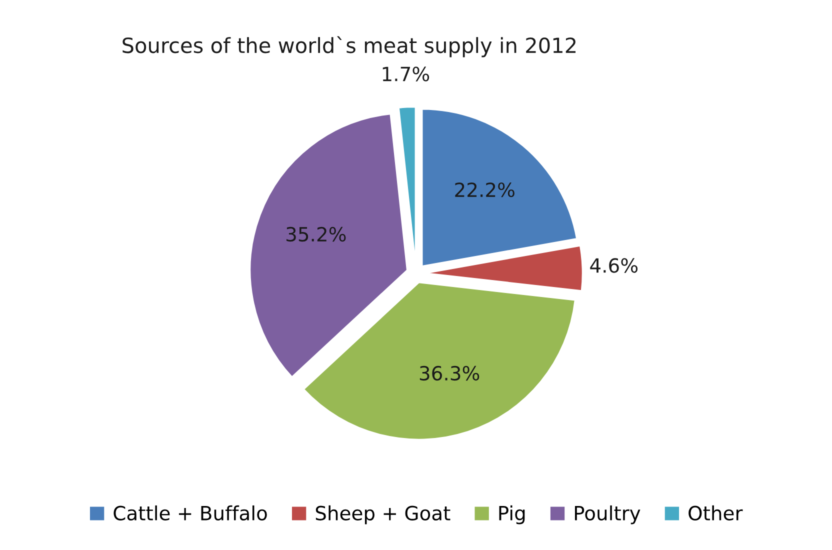 The image size is (832, 550). What do you see at coordinates (607, 514) in the screenshot?
I see `legend-label: Poultry` at bounding box center [607, 514].